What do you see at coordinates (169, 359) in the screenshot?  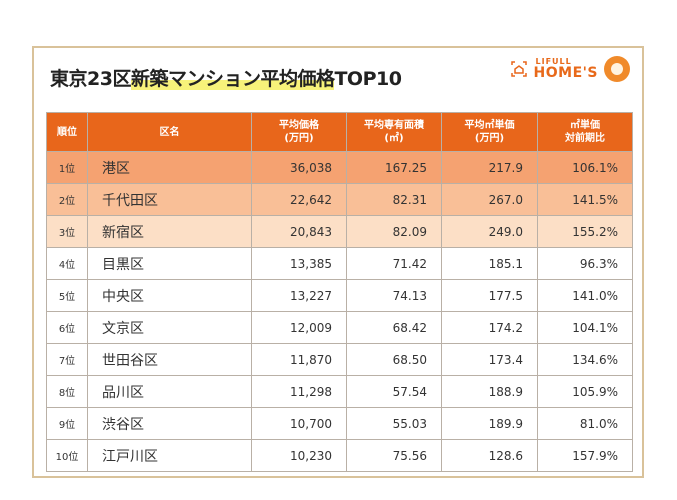 I see `ward-name-cell: 世田谷区` at bounding box center [169, 359].